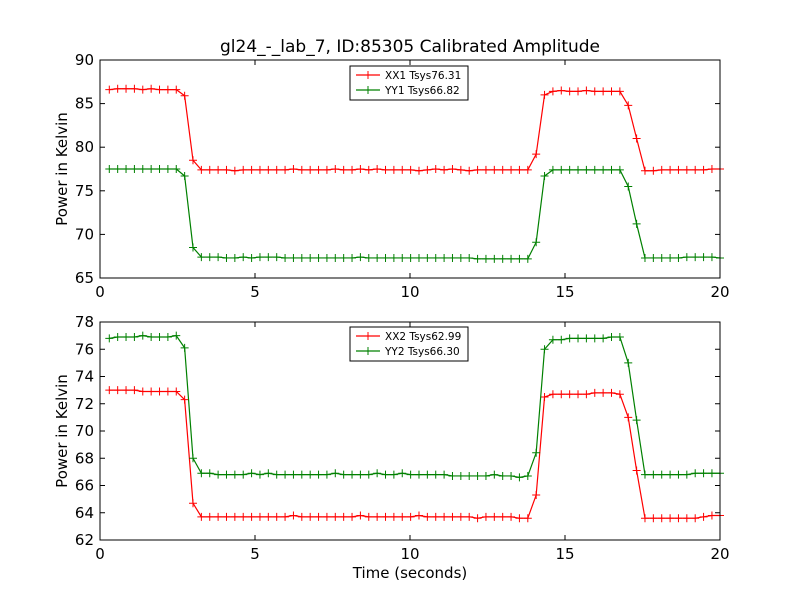  I want to click on y-tick-label: 78, so click(84, 322).